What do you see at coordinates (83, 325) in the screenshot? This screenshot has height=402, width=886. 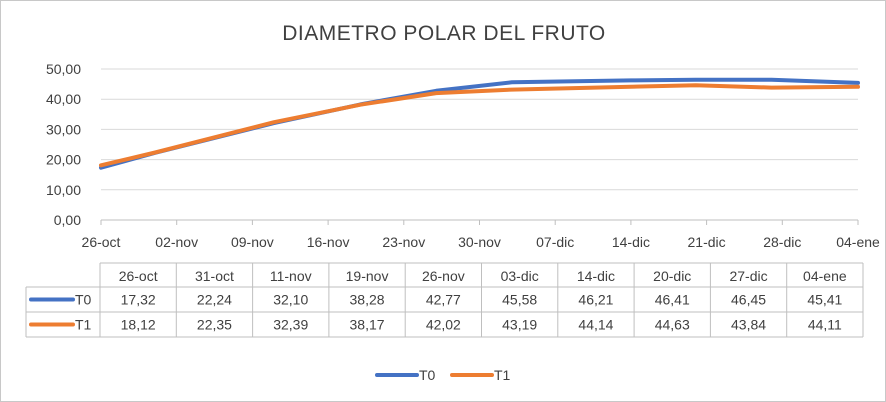 I see `table-row-label: T1` at bounding box center [83, 325].